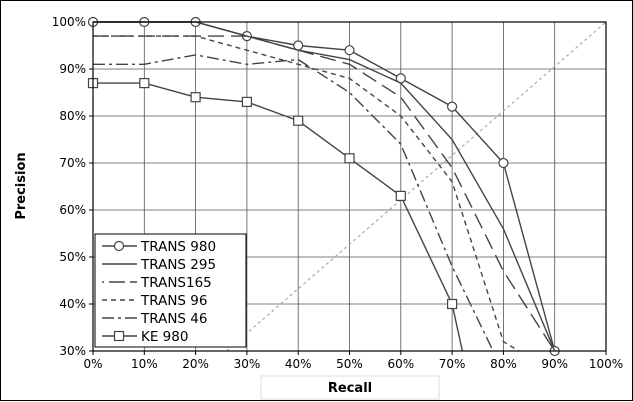  What do you see at coordinates (400, 364) in the screenshot?
I see `x-tick-label: 60%` at bounding box center [400, 364].